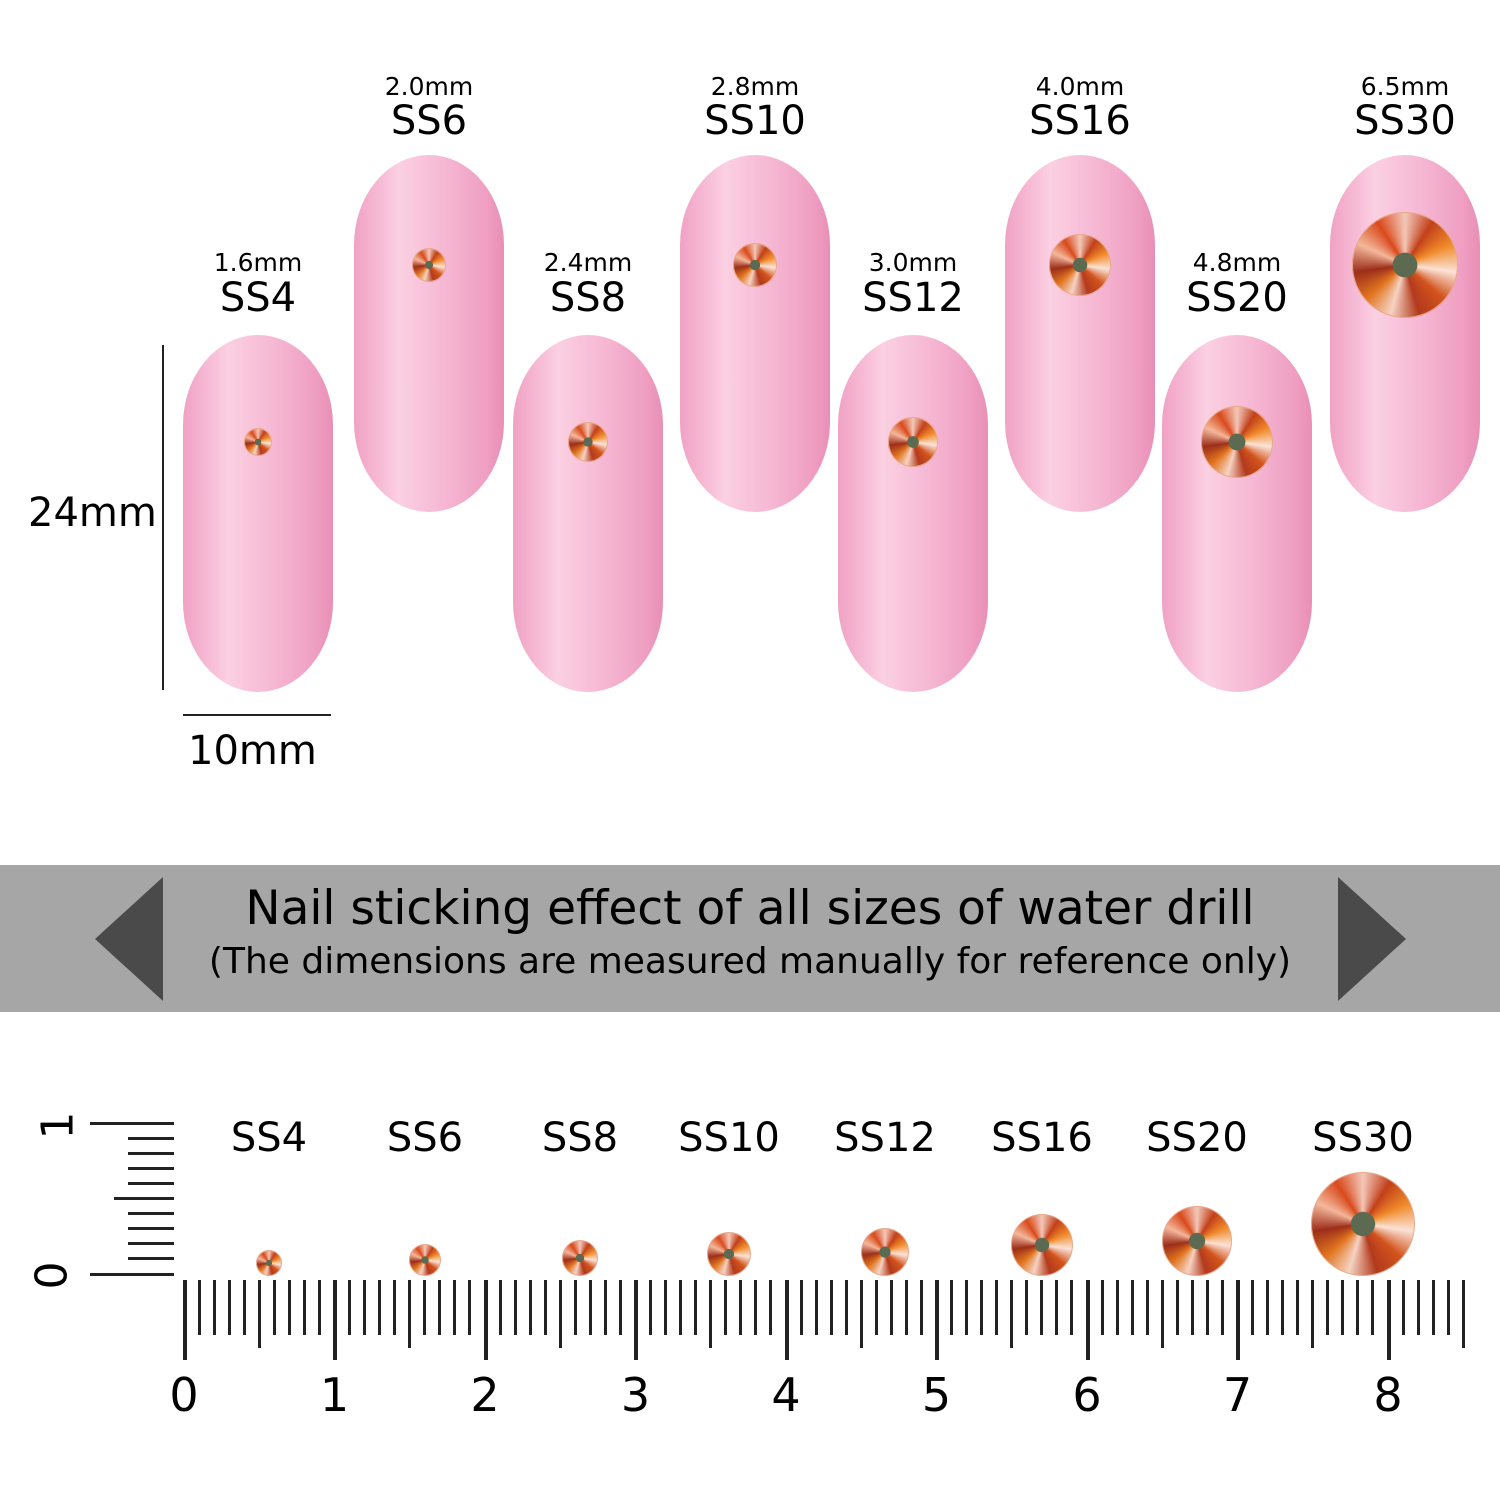 The width and height of the screenshot is (1500, 1500). Describe the element at coordinates (1388, 1395) in the screenshot. I see `ruler-label: 8` at that location.